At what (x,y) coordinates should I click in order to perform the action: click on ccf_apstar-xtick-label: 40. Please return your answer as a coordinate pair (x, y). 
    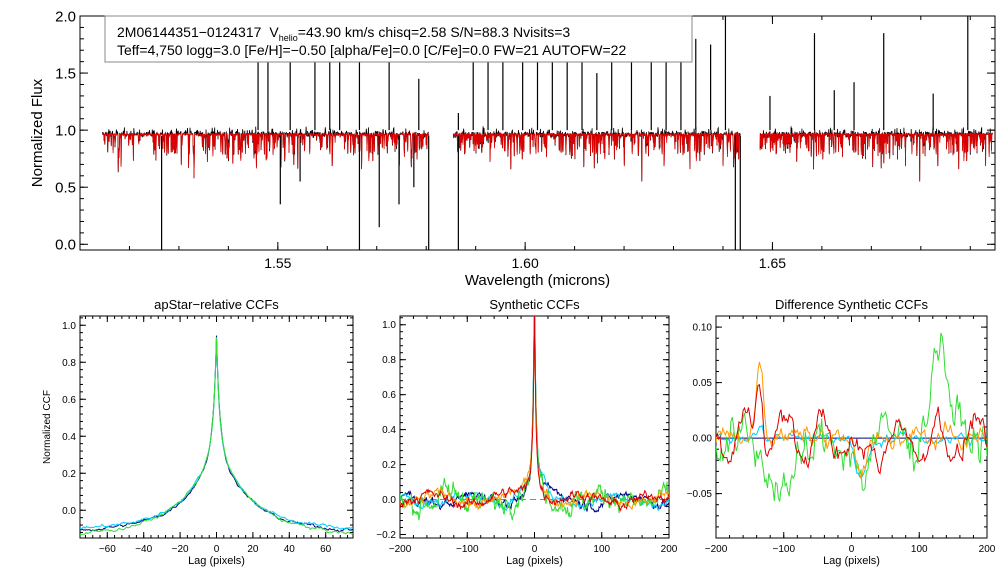
    Looking at the image, I should click on (290, 549).